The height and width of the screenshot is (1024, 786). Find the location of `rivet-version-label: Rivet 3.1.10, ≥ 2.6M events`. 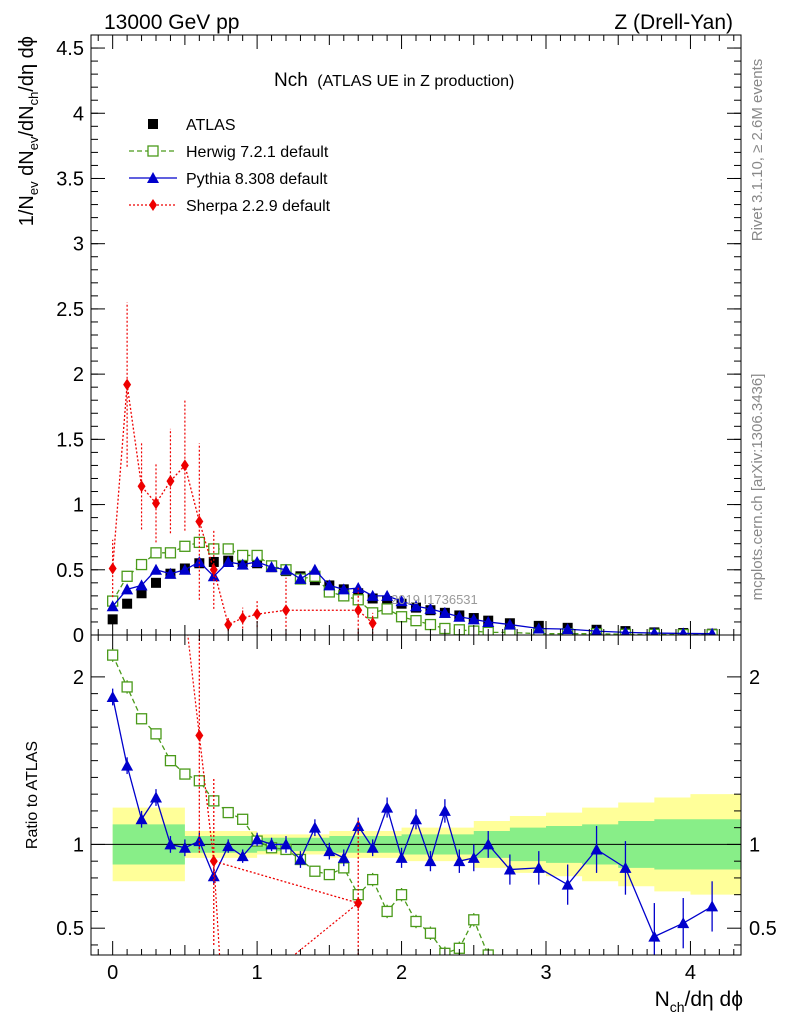

rivet-version-label: Rivet 3.1.10, ≥ 2.6M events is located at coordinates (757, 150).